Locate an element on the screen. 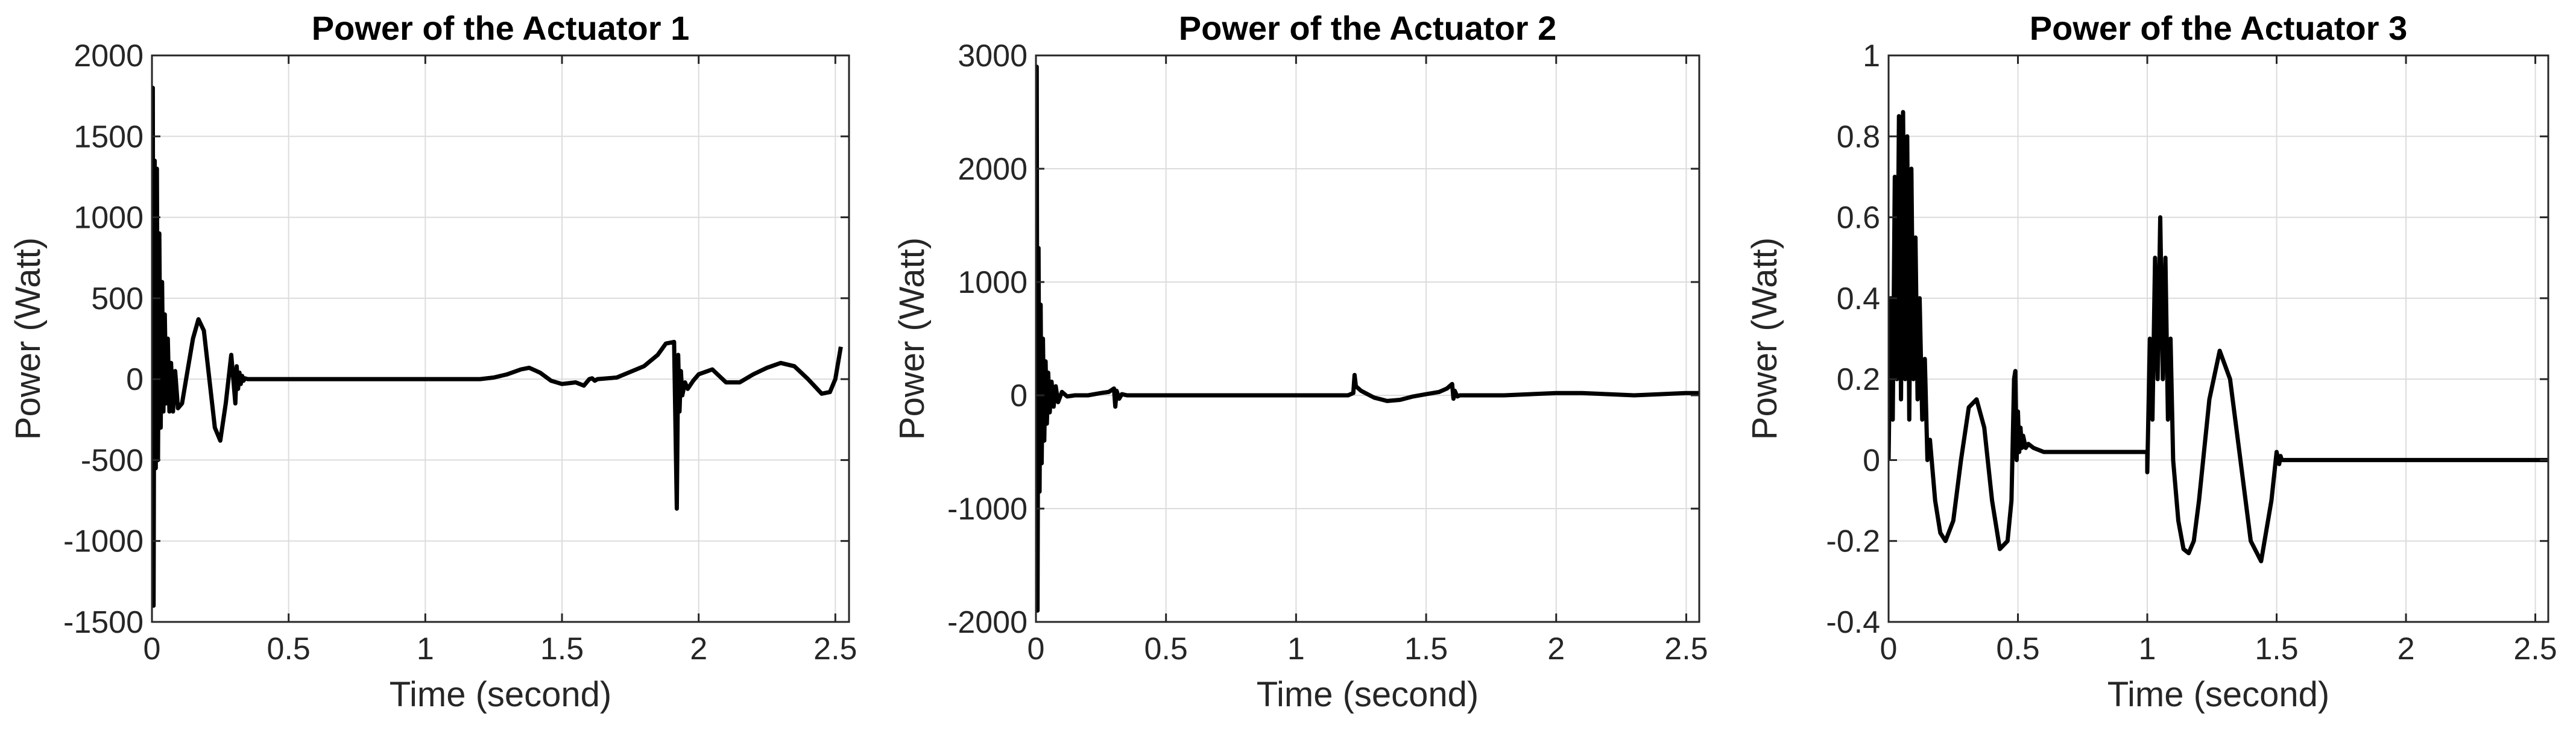 This screenshot has width=2576, height=734. x-tick-label-3-3: 1.5 is located at coordinates (2276, 649).